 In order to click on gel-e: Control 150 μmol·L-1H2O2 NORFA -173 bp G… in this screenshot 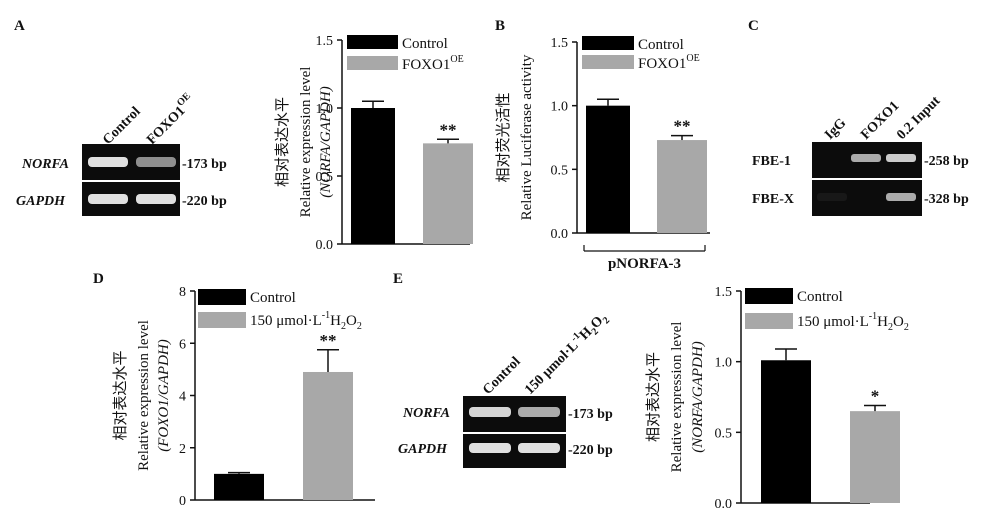, I will do `click(505, 388)`.